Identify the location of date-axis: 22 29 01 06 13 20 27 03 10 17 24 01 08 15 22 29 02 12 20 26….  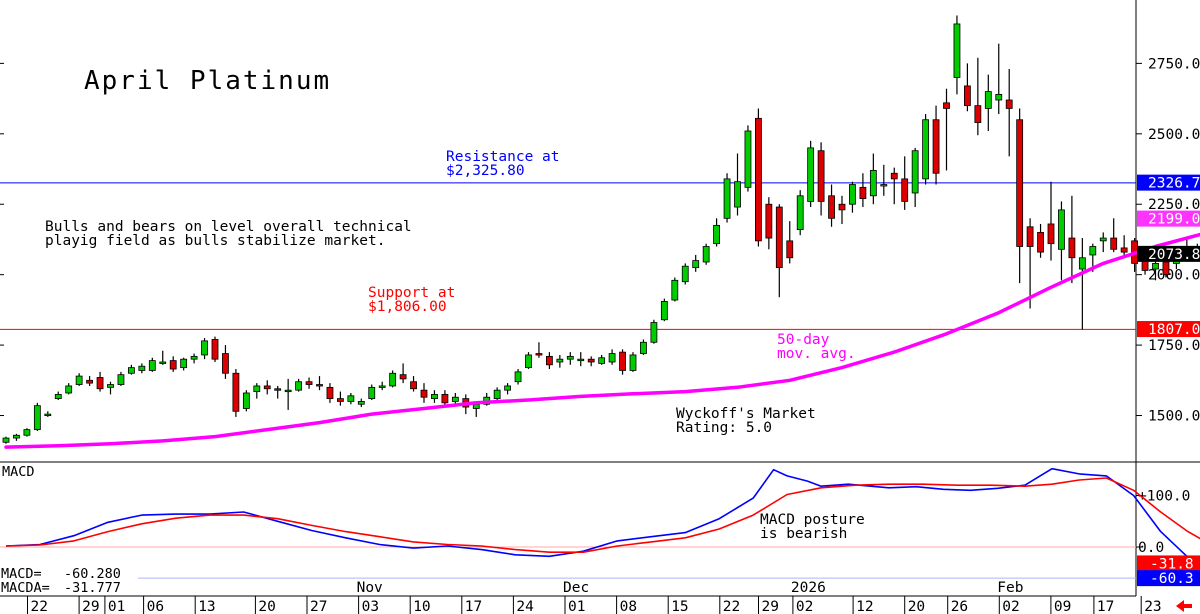
(594, 597).